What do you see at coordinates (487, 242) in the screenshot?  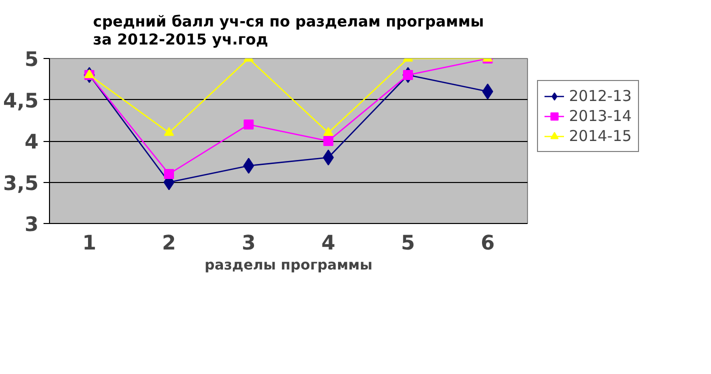 I see `x-tick-label: 6` at bounding box center [487, 242].